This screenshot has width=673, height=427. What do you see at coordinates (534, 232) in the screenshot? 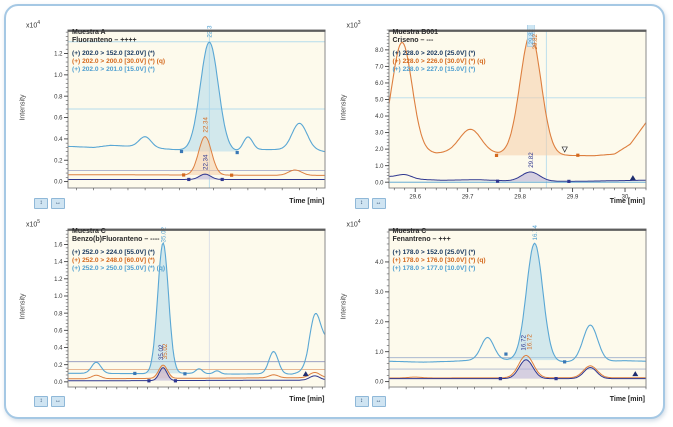
I see `svg-text: 16.74` at bounding box center [534, 232].